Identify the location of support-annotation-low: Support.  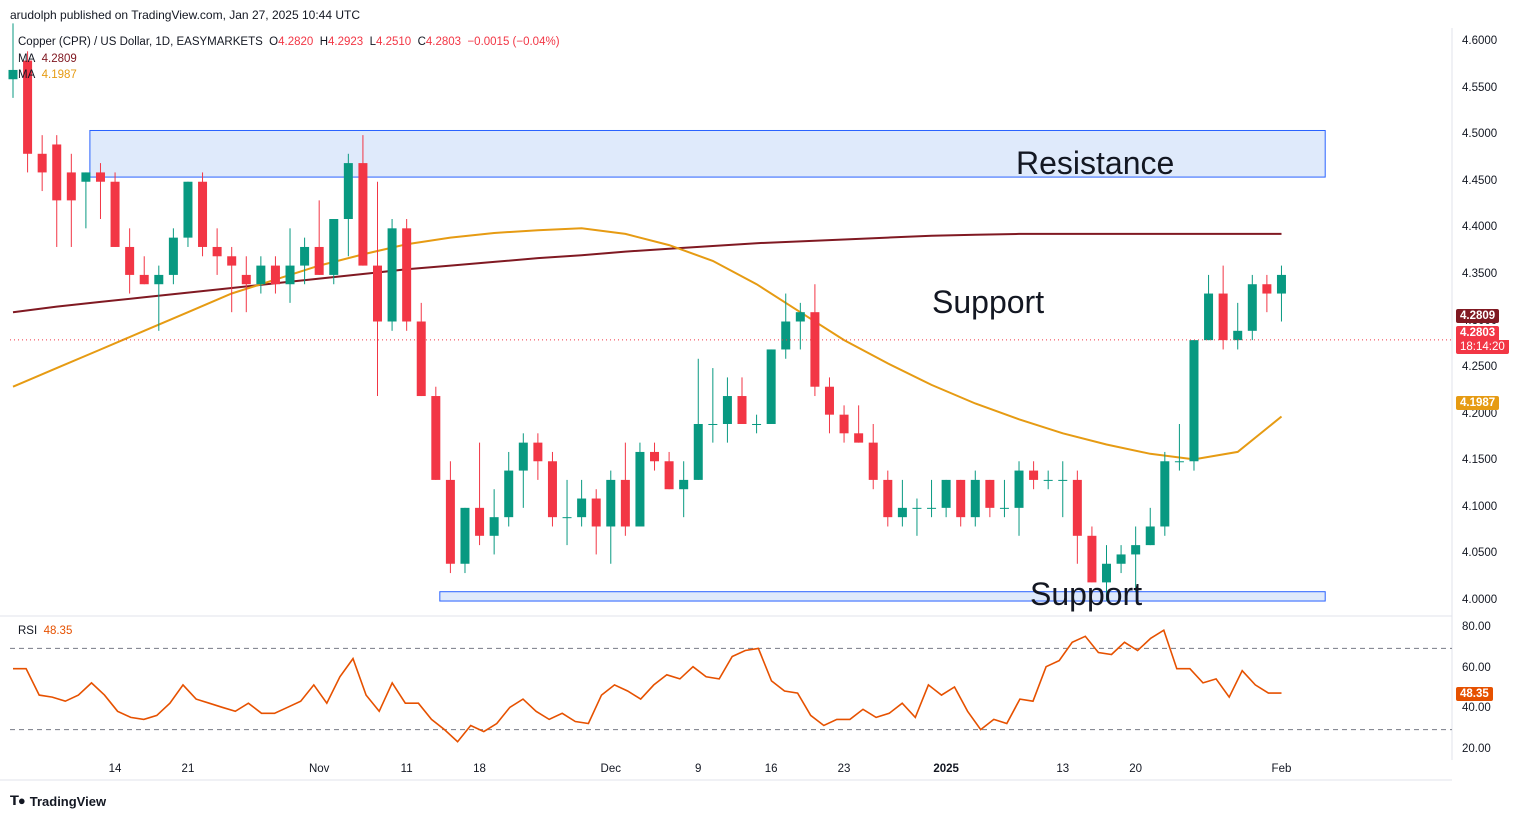
(1086, 594).